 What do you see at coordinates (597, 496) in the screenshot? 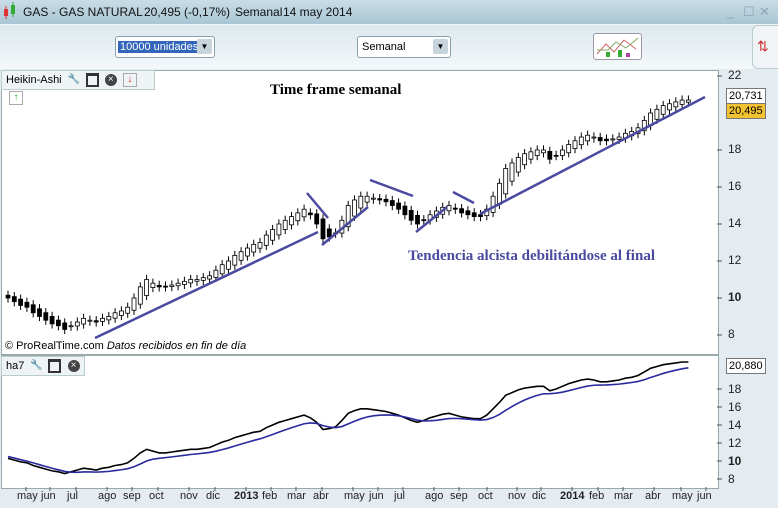
I see `x-tick-label: feb` at bounding box center [597, 496].